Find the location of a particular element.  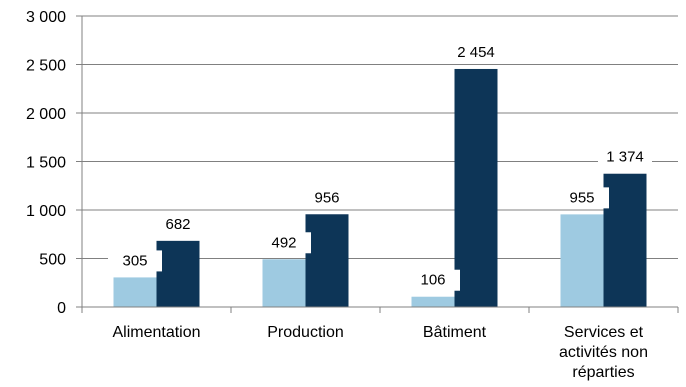

category-label: réparties is located at coordinates (603, 372).